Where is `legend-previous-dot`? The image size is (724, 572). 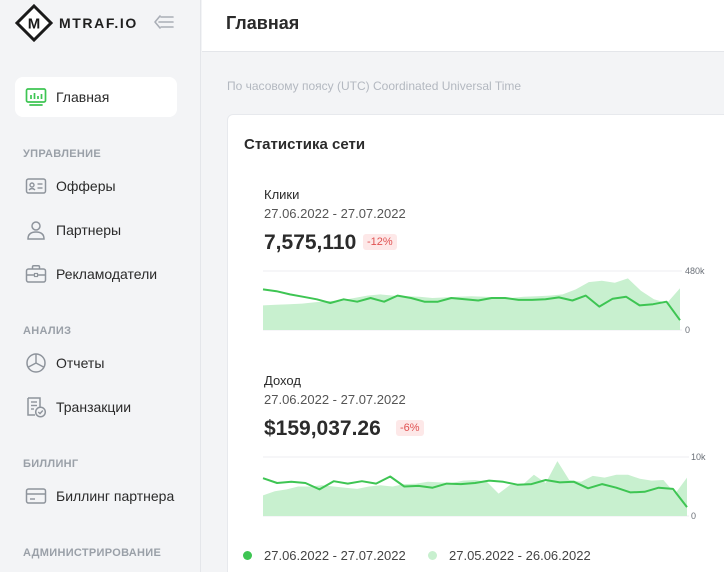 legend-previous-dot is located at coordinates (432, 555).